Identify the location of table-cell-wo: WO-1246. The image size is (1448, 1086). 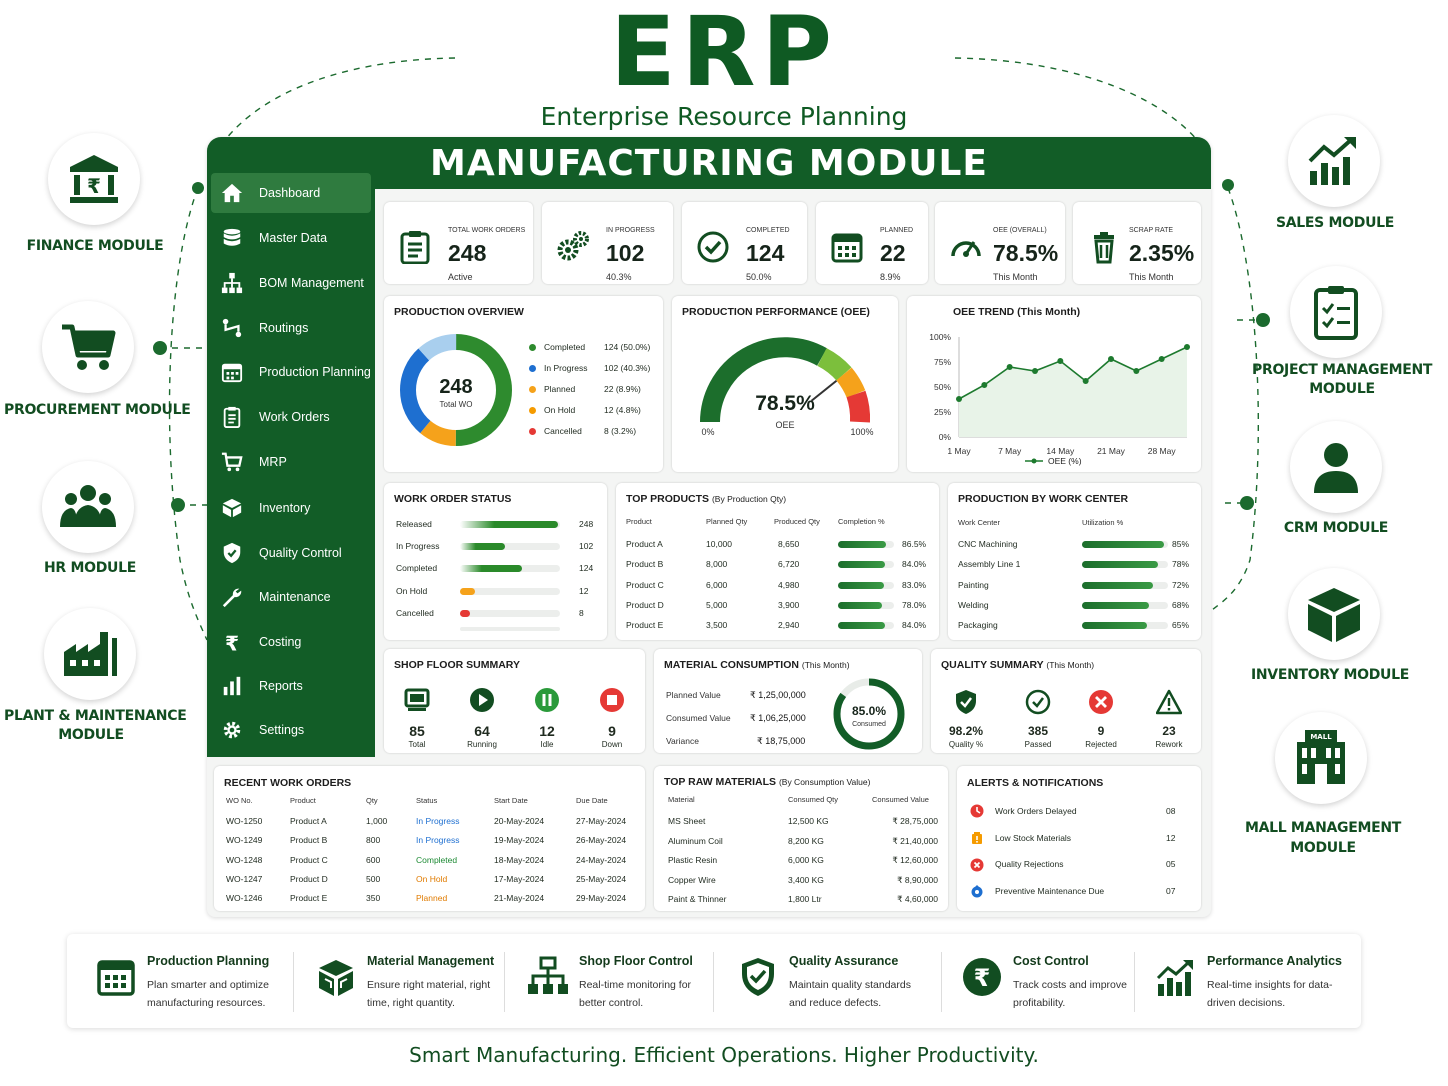
(244, 898).